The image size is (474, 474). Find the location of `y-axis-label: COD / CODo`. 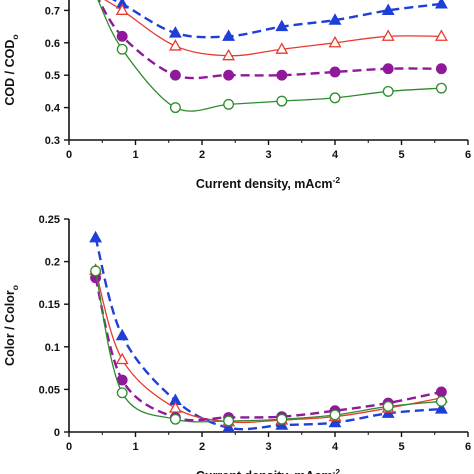

y-axis-label: COD / CODo is located at coordinates (11, 69).